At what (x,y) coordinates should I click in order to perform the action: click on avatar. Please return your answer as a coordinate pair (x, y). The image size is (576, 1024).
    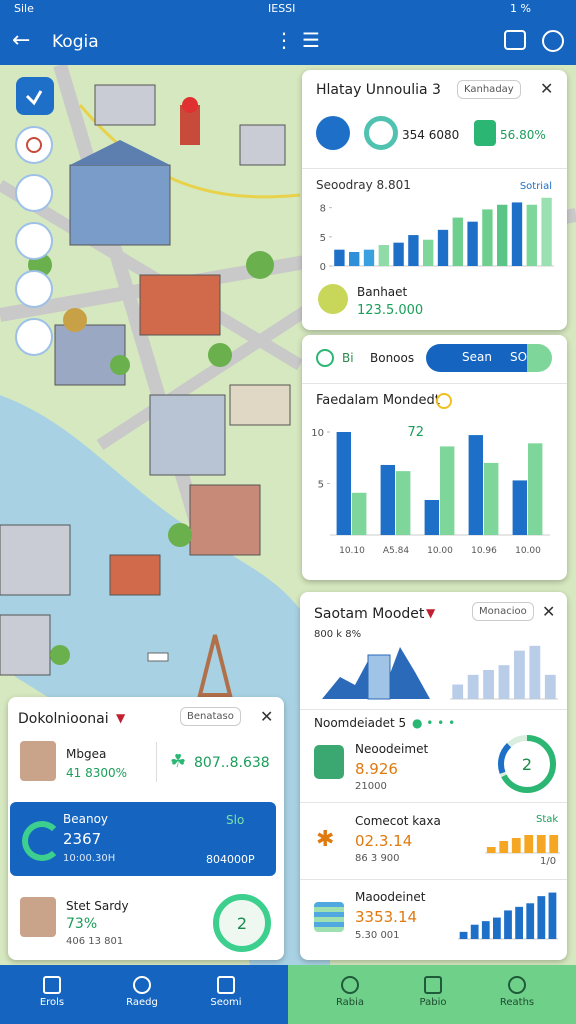
    Looking at the image, I should click on (38, 917).